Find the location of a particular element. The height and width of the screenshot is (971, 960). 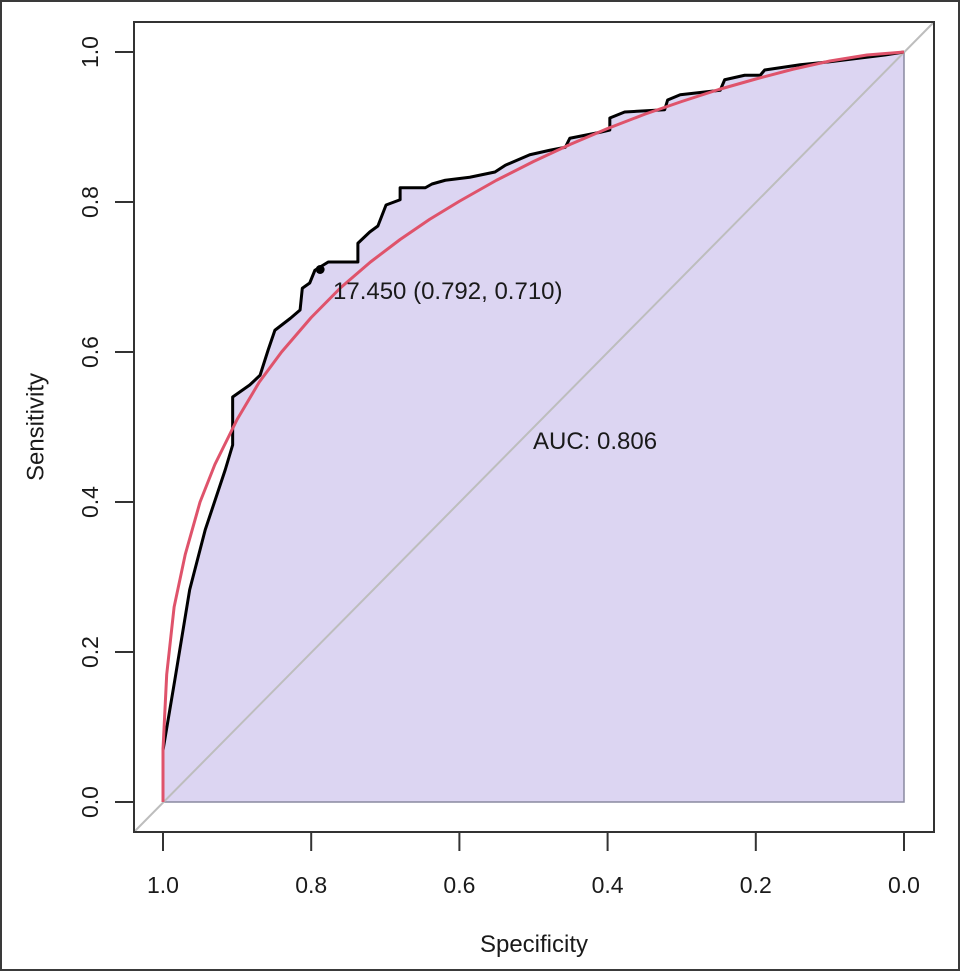

y-tick-label: 0.6 is located at coordinates (90, 352).